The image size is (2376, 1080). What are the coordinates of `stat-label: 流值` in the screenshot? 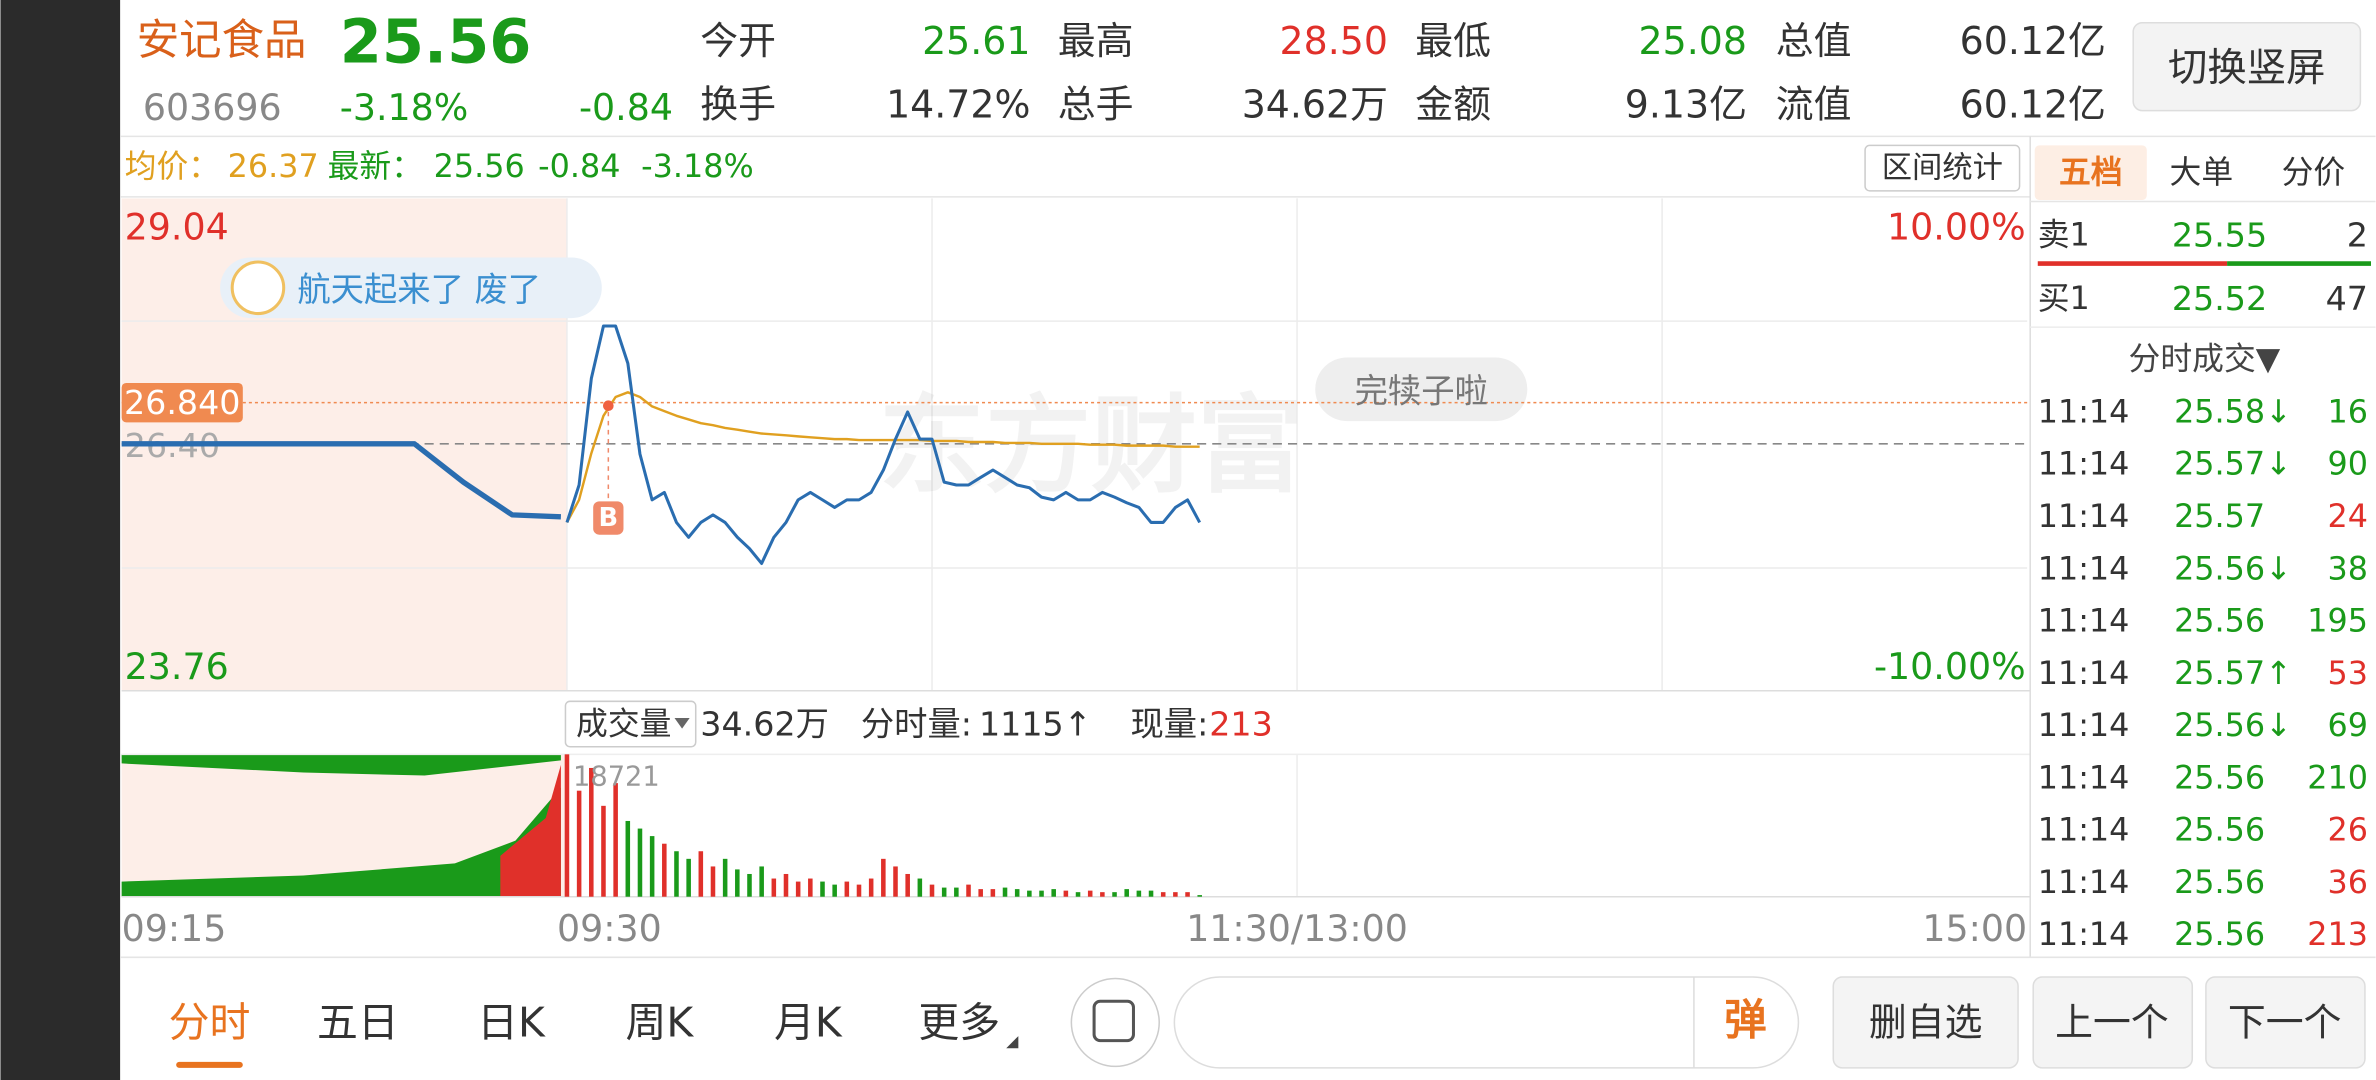 It's located at (1814, 105).